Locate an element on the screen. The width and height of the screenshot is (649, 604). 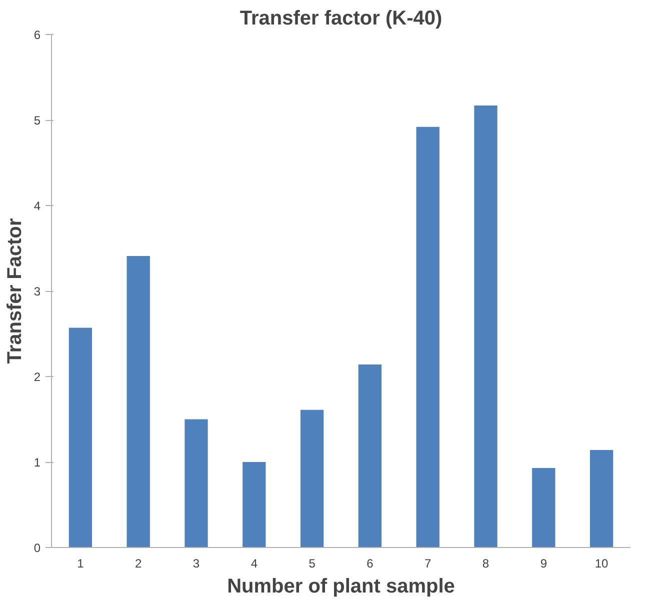
chart-title: Transfer factor (K-40) is located at coordinates (341, 19).